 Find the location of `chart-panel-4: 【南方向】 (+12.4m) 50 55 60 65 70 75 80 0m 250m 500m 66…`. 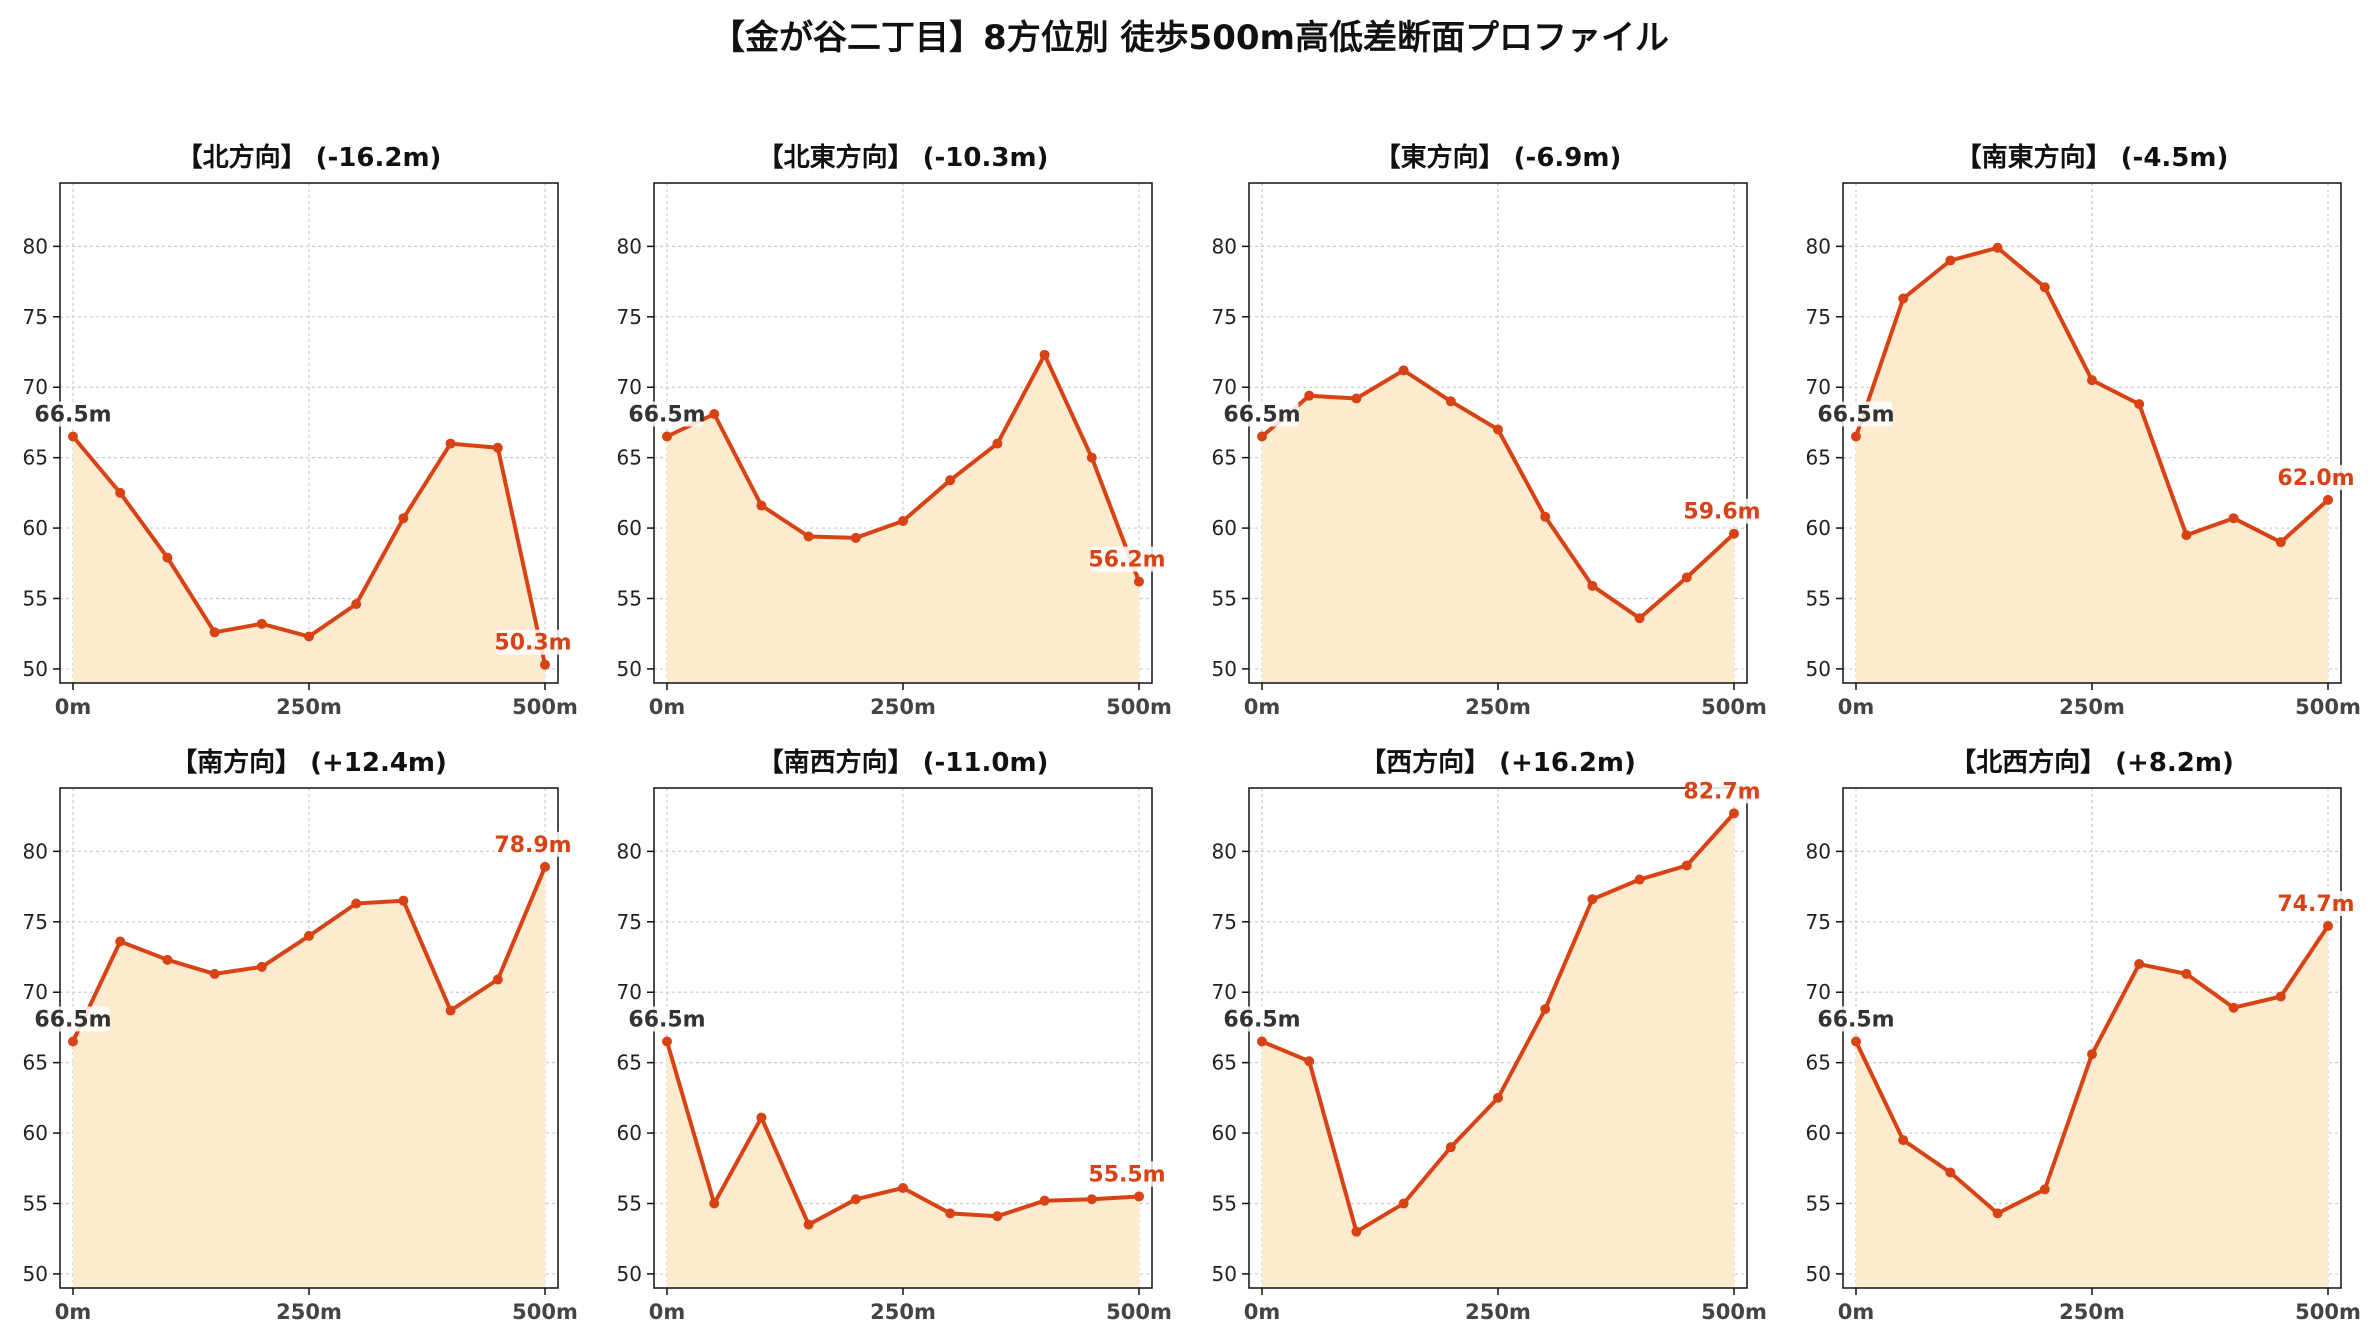

chart-panel-4: 【南方向】 (+12.4m) 50 55 60 65 70 75 80 0m 250m 500m 66… is located at coordinates (300, 1035).